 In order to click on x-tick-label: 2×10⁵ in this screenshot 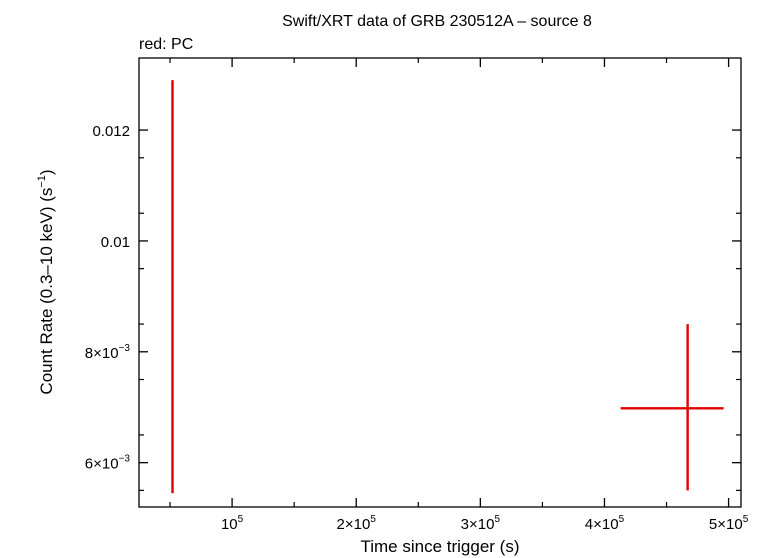, I will do `click(357, 523)`.